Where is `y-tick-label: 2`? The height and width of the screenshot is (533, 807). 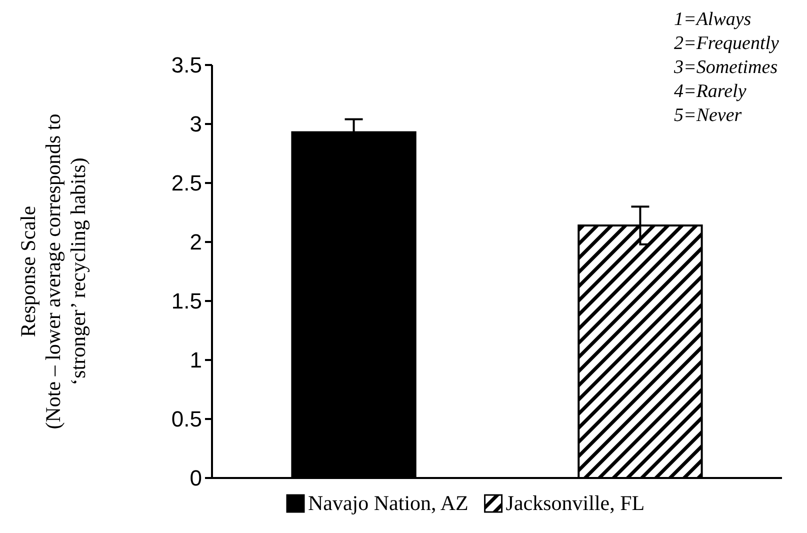 y-tick-label: 2 is located at coordinates (196, 242).